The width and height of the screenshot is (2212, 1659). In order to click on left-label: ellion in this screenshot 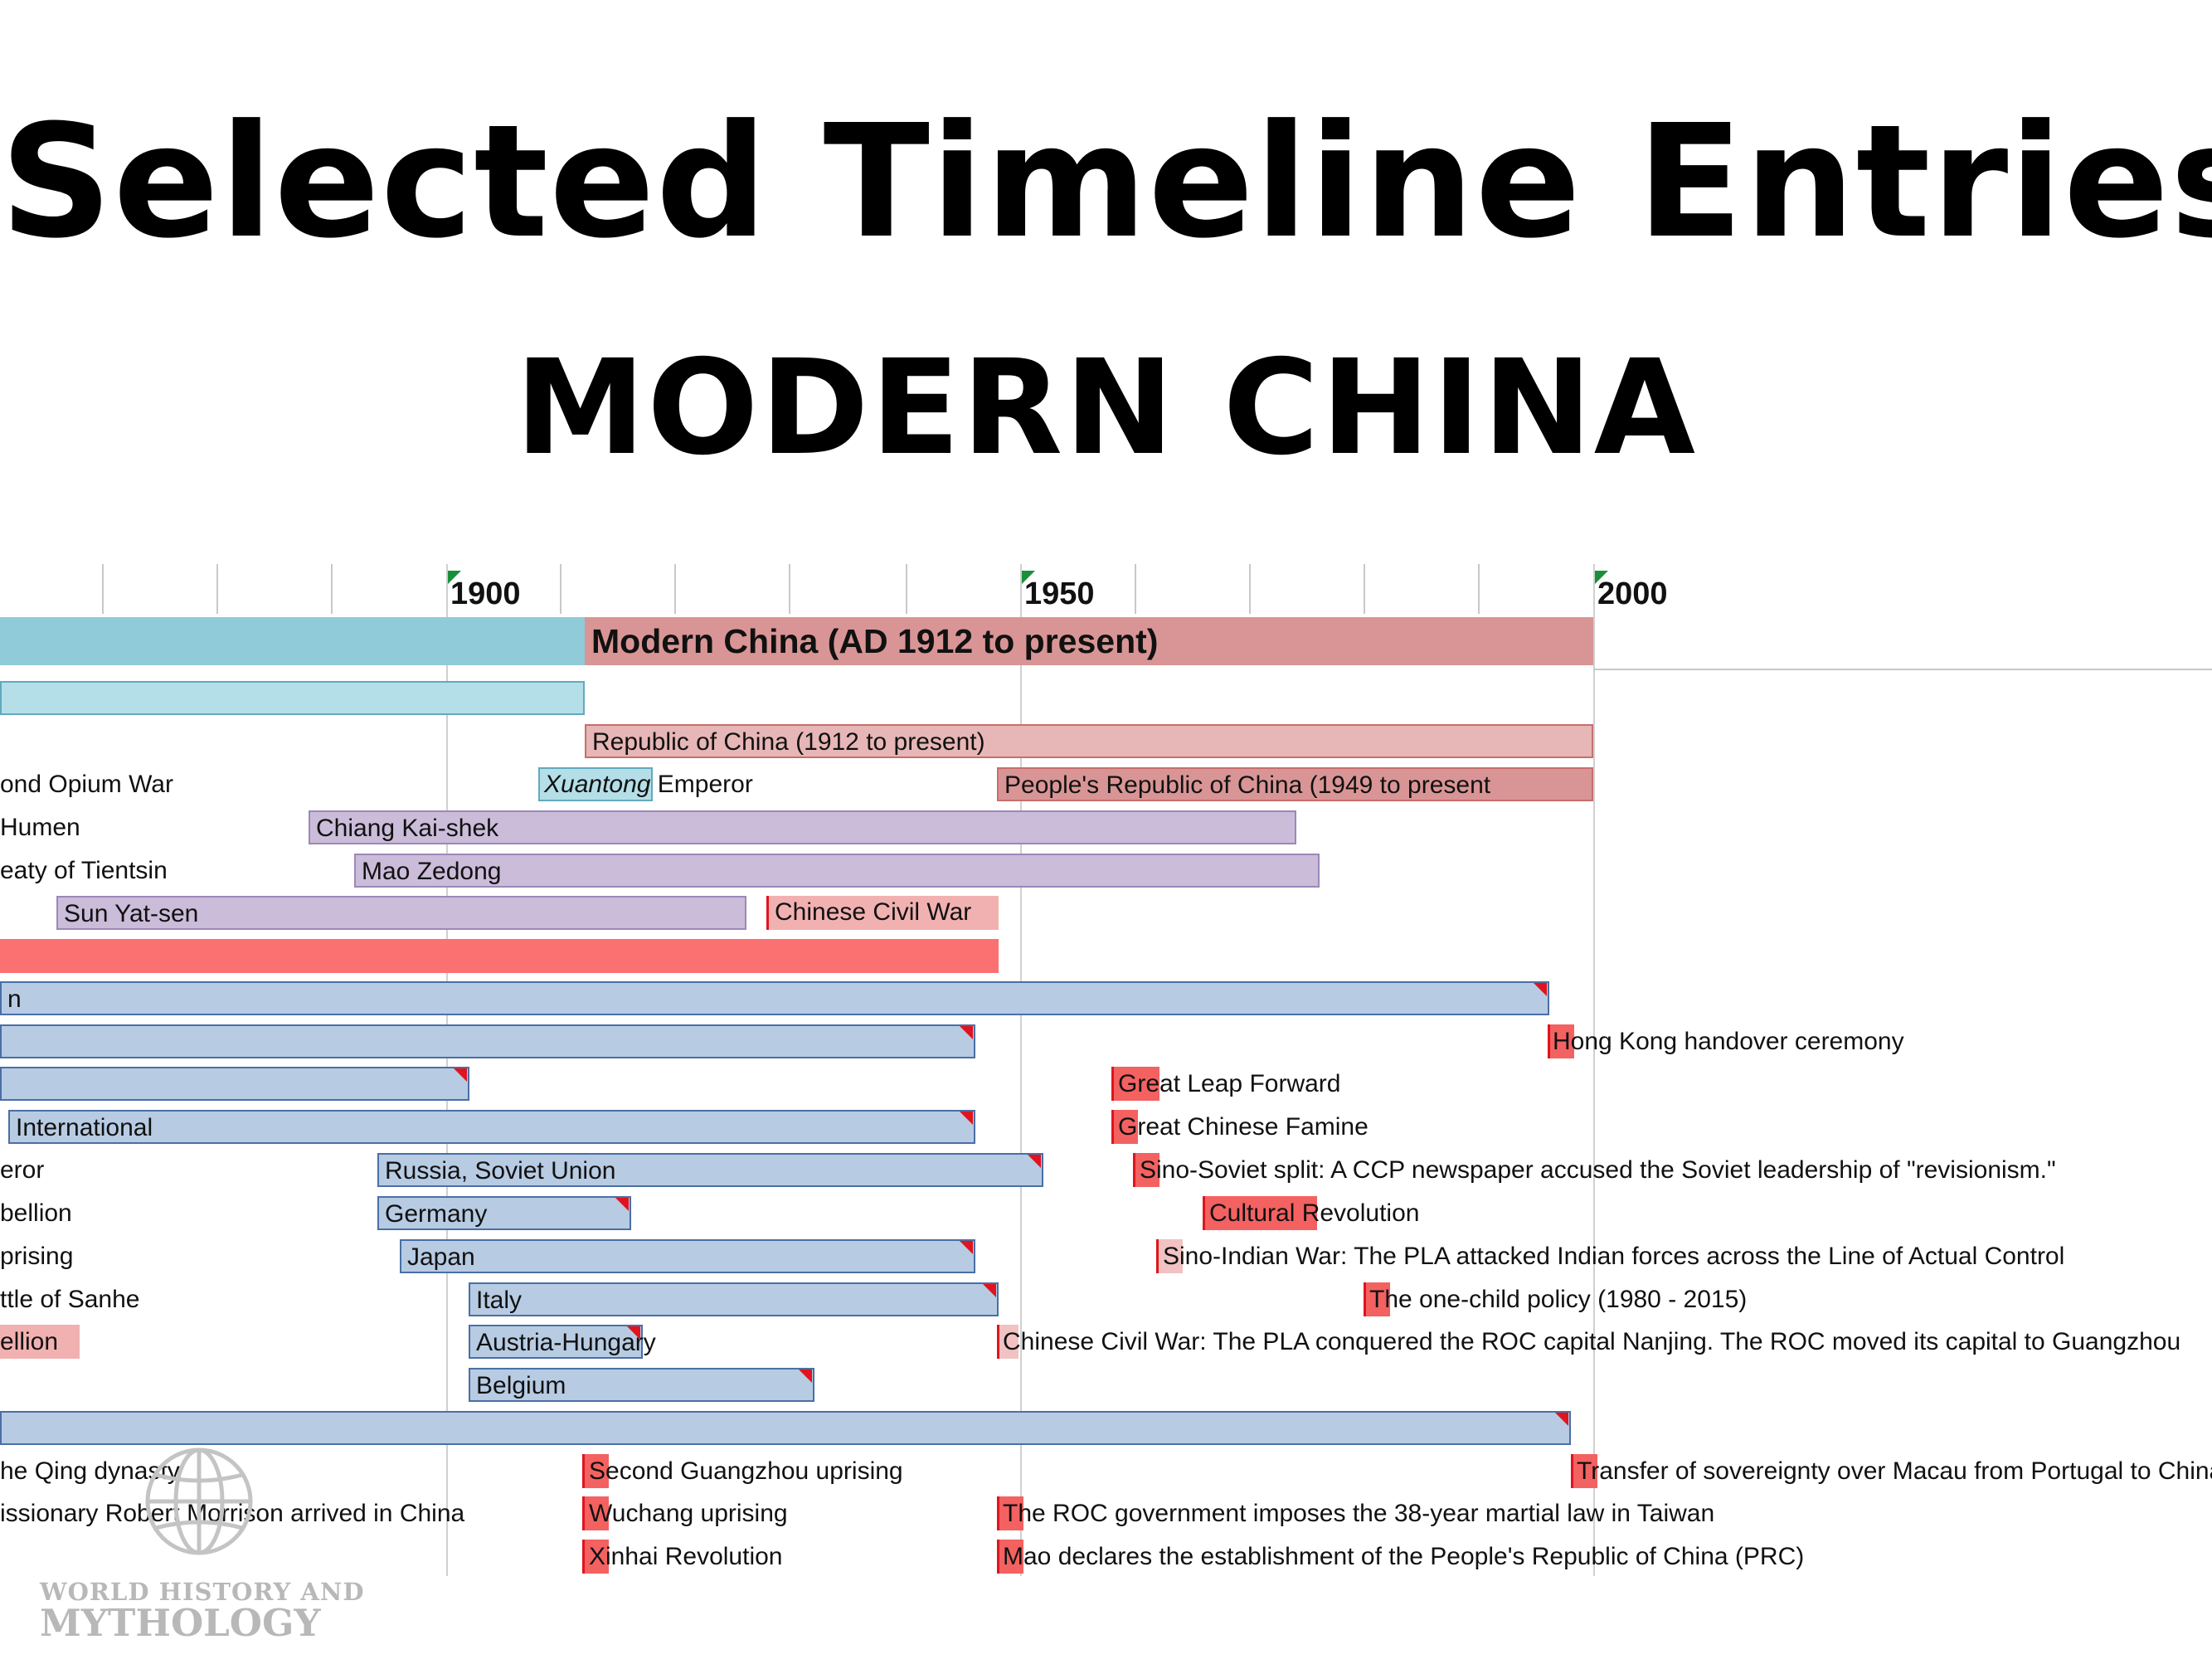, I will do `click(29, 1341)`.